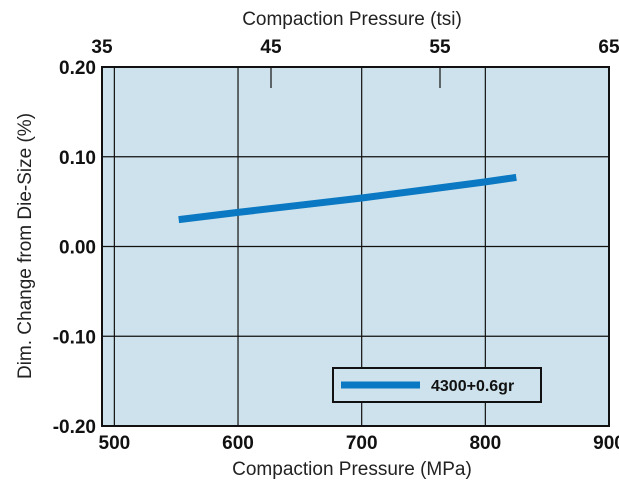  Describe the element at coordinates (271, 47) in the screenshot. I see `x2-tick-label: 45` at that location.